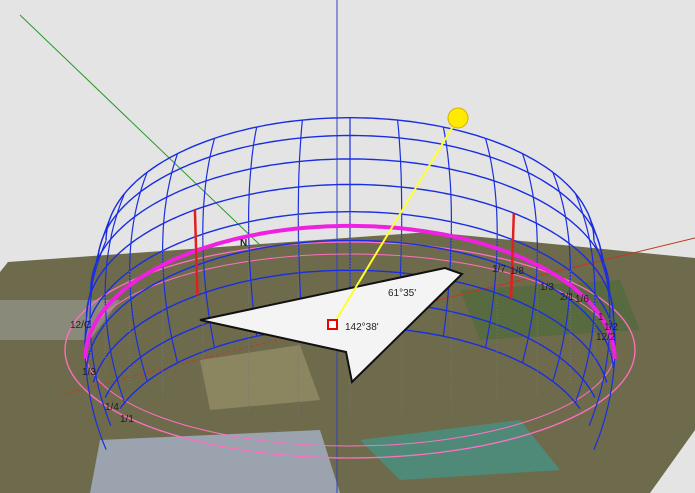 The width and height of the screenshot is (695, 493). What do you see at coordinates (395, 221) in the screenshot?
I see `sun-ray` at bounding box center [395, 221].